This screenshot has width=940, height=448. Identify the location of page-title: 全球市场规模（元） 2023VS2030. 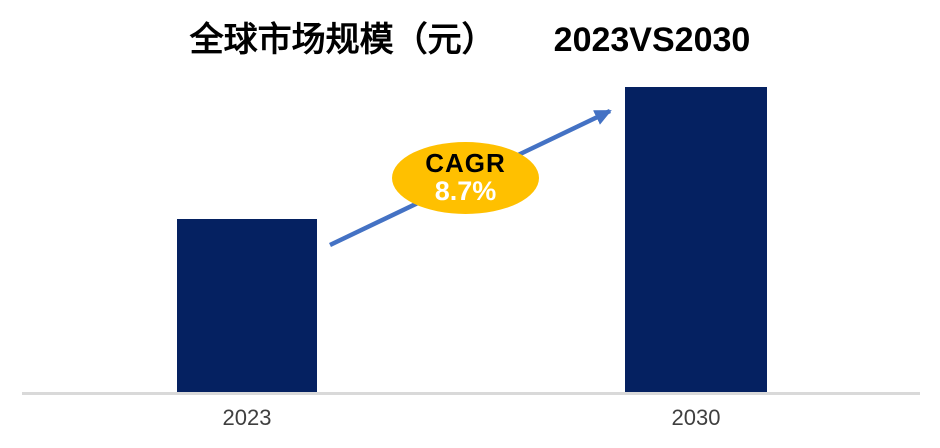
(470, 36).